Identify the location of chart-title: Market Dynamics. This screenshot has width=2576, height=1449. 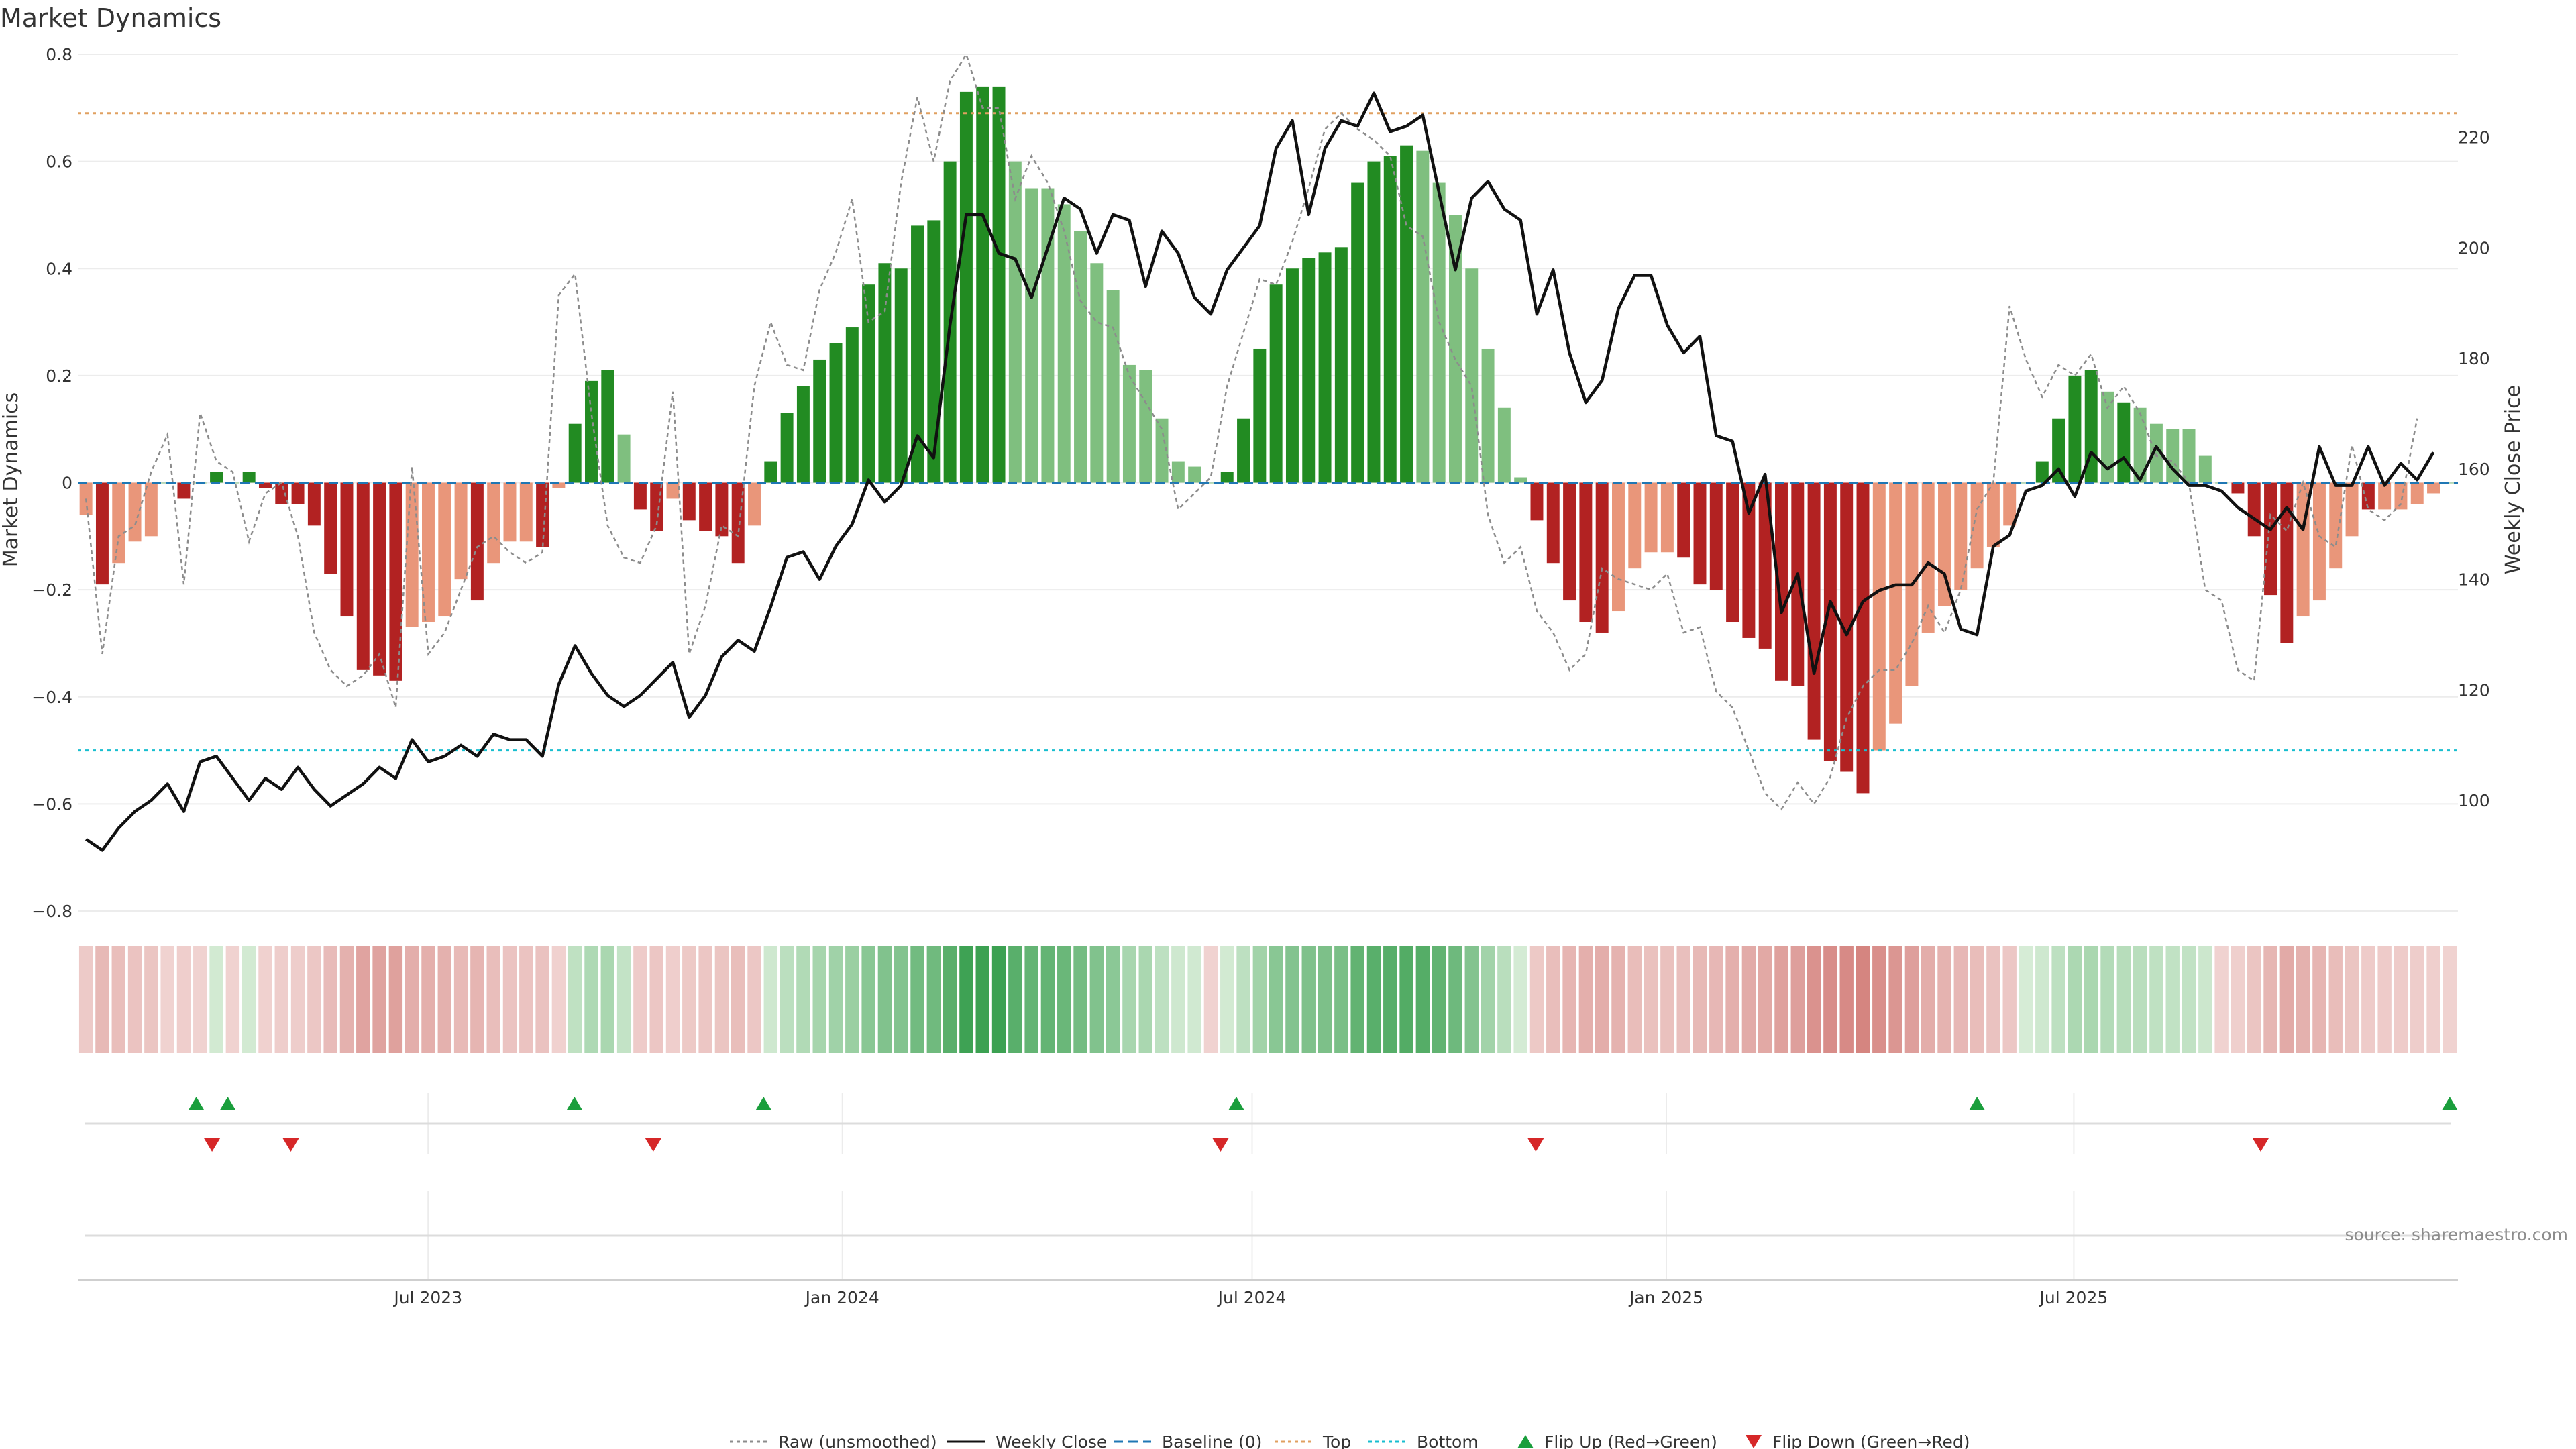
(110, 18).